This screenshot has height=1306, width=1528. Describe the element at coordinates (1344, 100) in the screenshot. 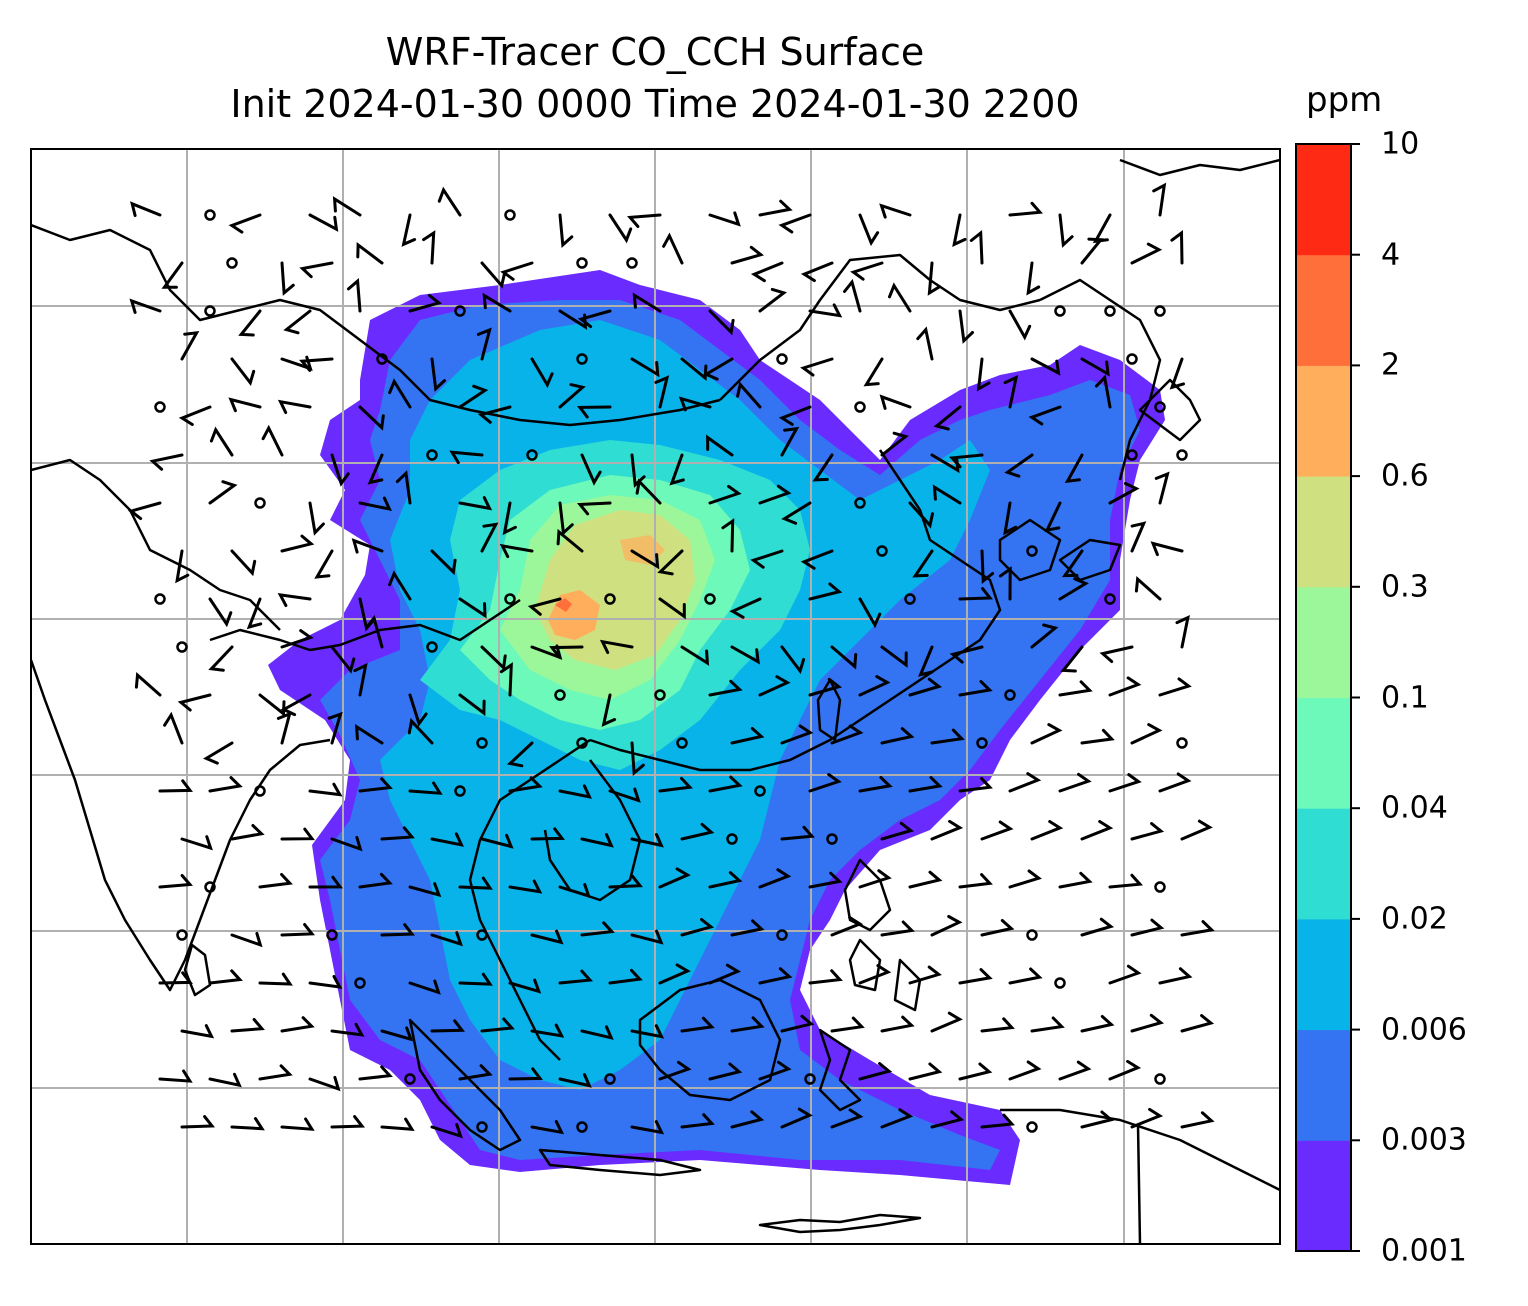

I see `colorbar-units-label: ppm` at that location.